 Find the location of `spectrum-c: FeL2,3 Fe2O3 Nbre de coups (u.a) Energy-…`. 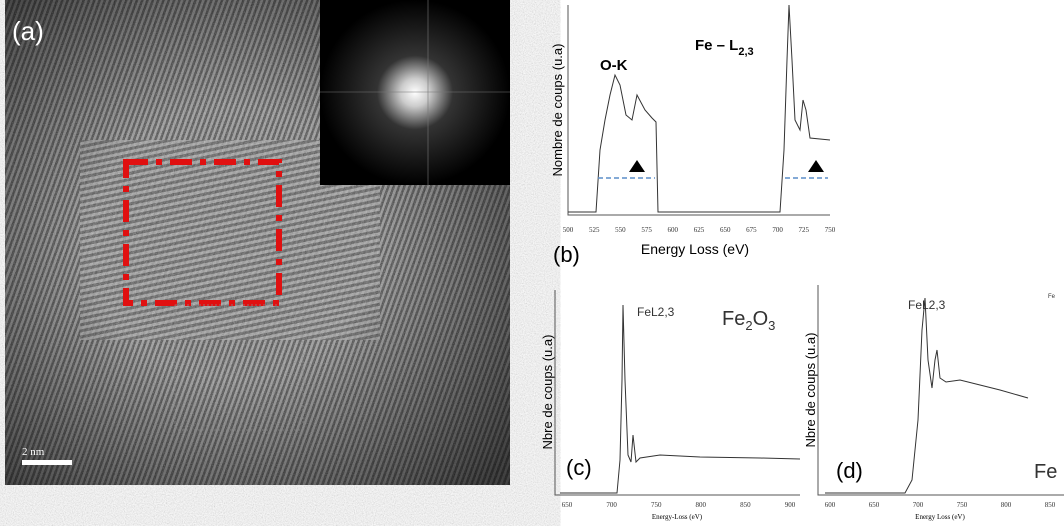

spectrum-c: FeL2,3 Fe2O3 Nbre de coups (u.a) Energy-… is located at coordinates (670, 405).